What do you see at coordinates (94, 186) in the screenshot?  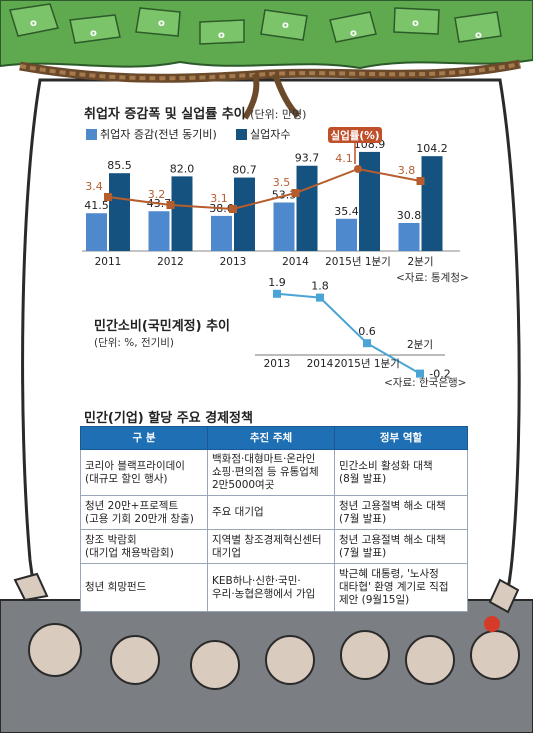 I see `rate-label-0: 3.4` at bounding box center [94, 186].